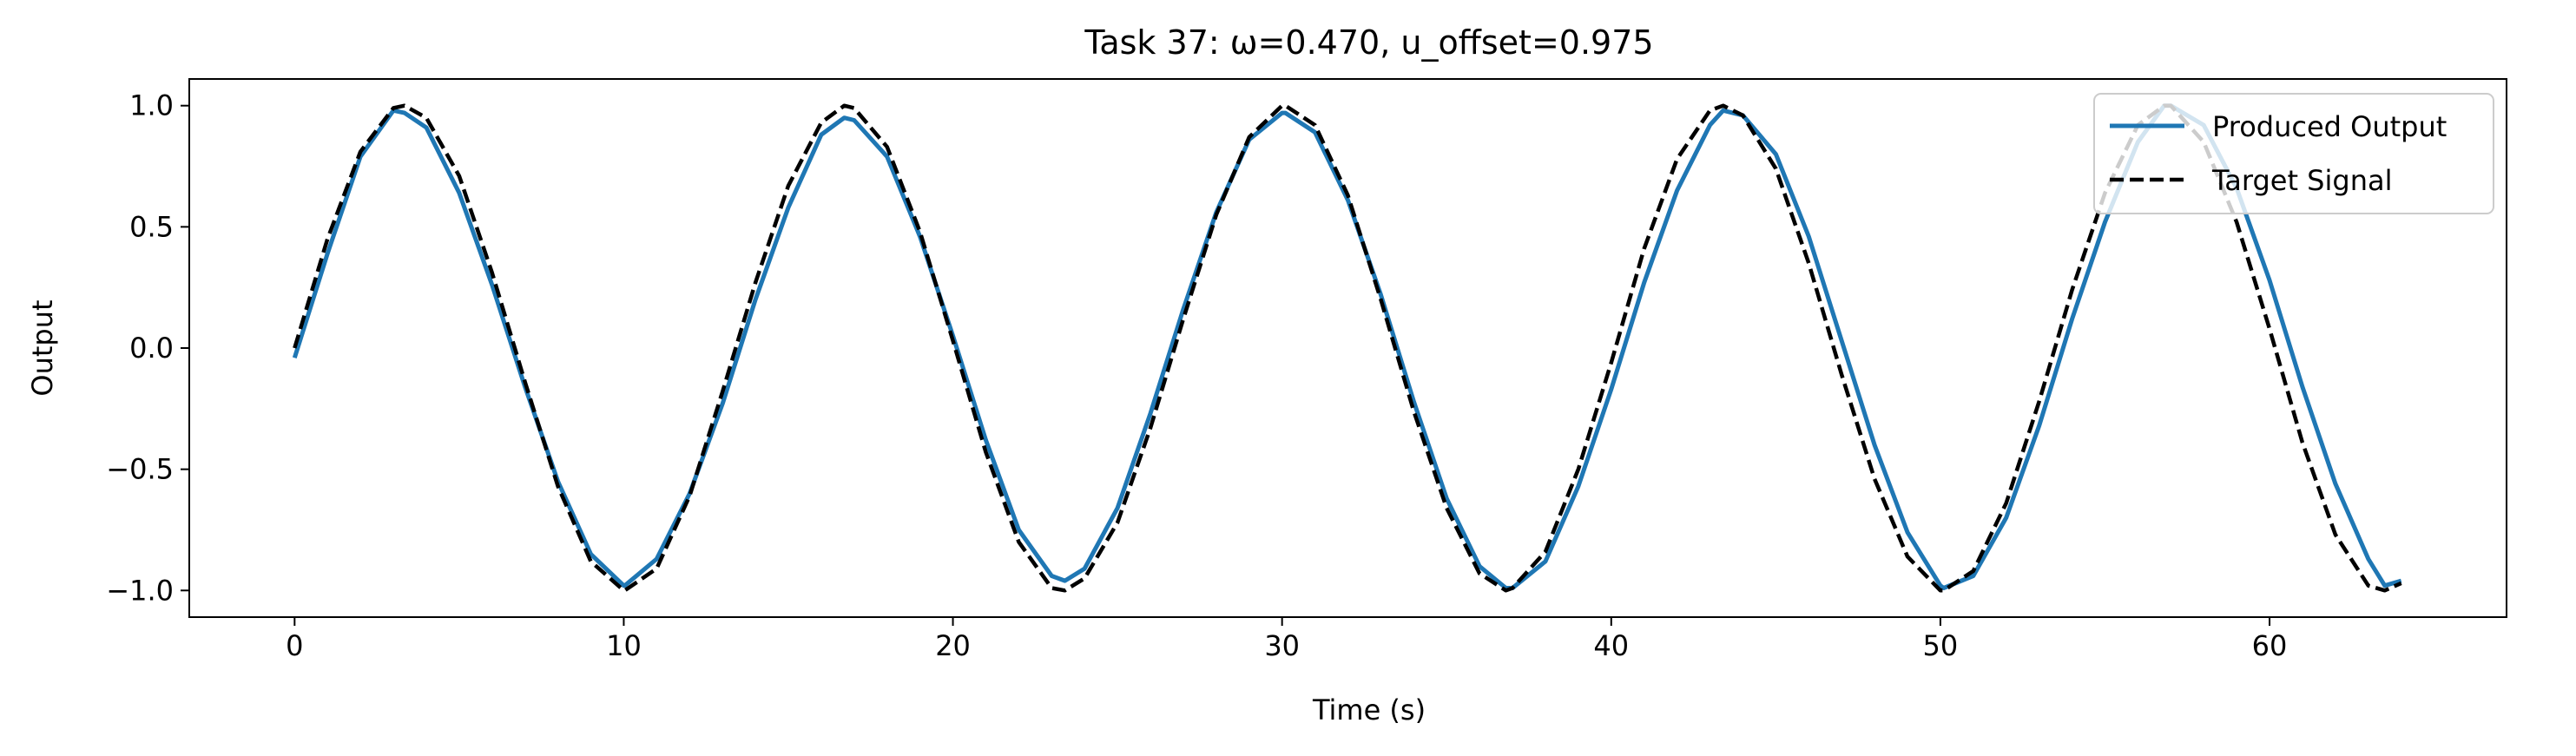 Image resolution: width=2576 pixels, height=756 pixels. I want to click on legend-label-produced-output: Produced Output, so click(2329, 126).